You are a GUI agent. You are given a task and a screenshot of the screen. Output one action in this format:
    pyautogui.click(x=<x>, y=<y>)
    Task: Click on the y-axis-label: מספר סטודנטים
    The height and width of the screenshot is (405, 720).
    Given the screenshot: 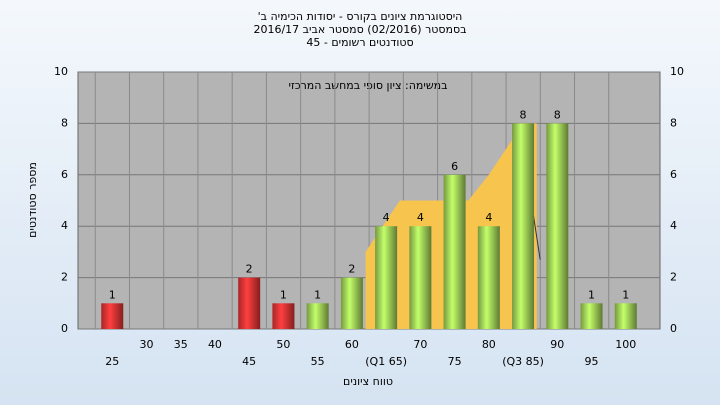 What is the action you would take?
    pyautogui.click(x=32, y=200)
    